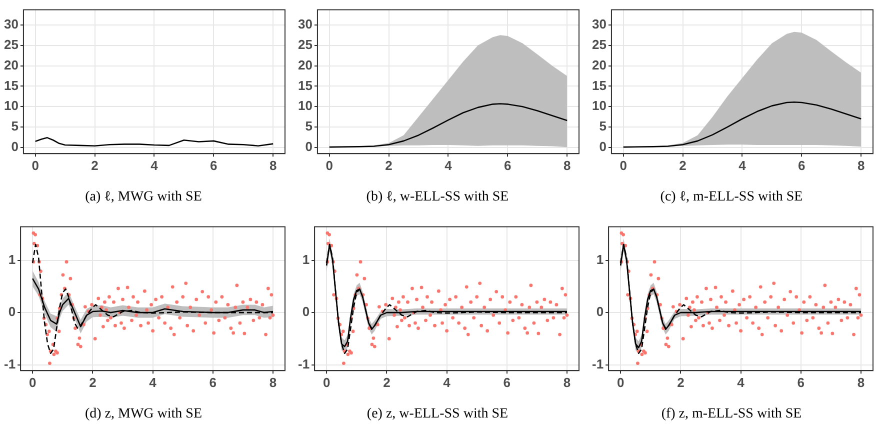 The width and height of the screenshot is (881, 434). Describe the element at coordinates (437, 414) in the screenshot. I see `text: (e) z, w-ELL-SS with SE` at that location.